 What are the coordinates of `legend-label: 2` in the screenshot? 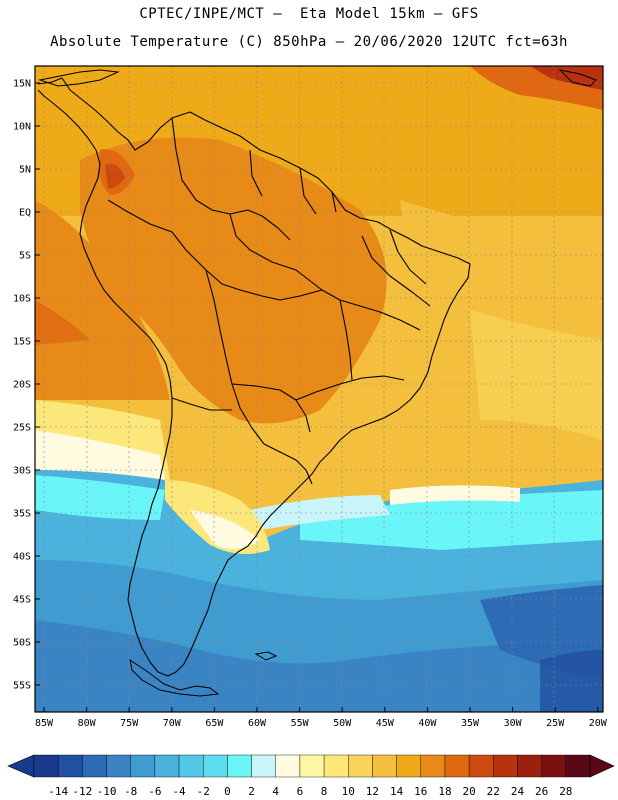 It's located at (251, 791).